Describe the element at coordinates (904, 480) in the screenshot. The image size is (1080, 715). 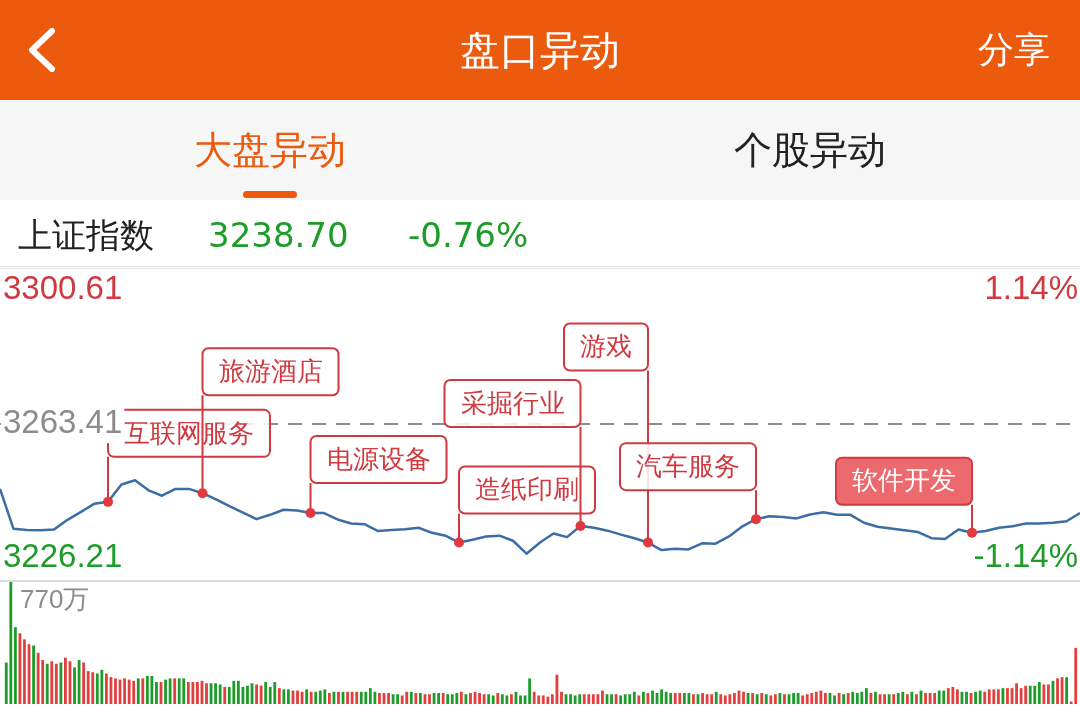
I see `annotation: 软件开发` at that location.